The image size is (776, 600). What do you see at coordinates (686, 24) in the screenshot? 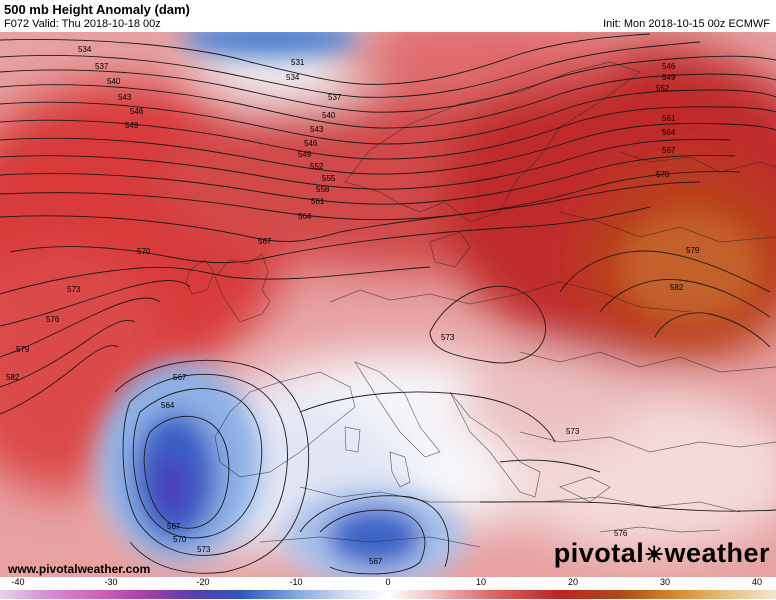
I see `init-time: Init: Mon 2018-10-15 00z ECMWF` at bounding box center [686, 24].